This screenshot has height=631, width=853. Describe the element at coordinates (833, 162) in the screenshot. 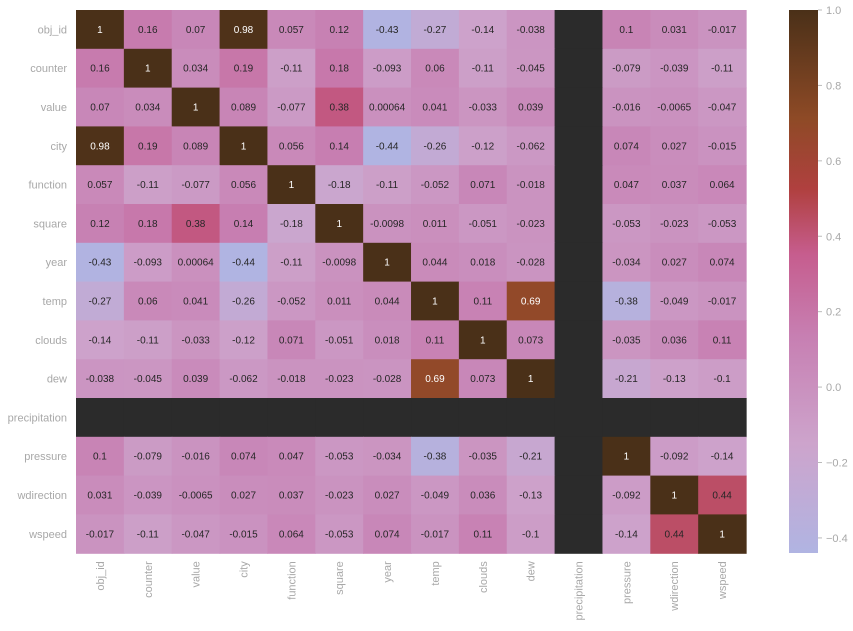

I see `colorbar-tick-label: 0.6` at that location.